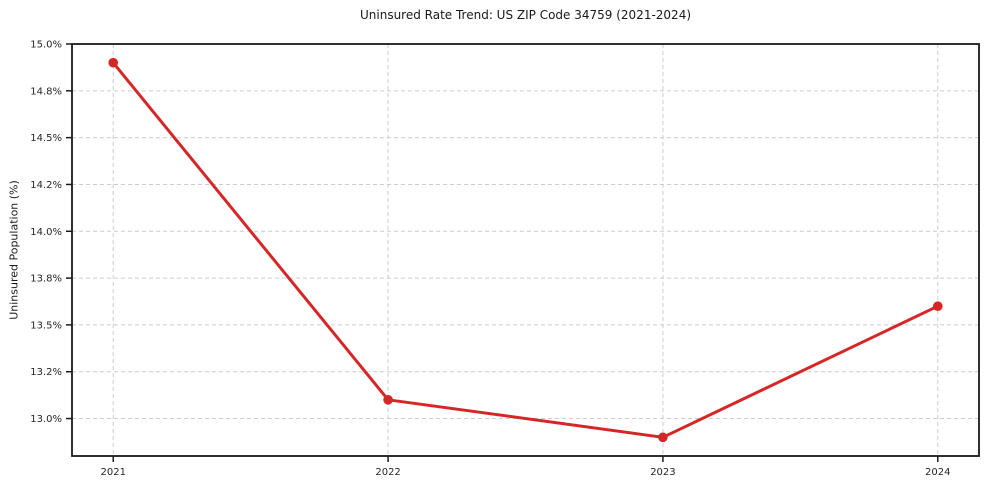  I want to click on y-tick-label: 14.0%, so click(46, 232).